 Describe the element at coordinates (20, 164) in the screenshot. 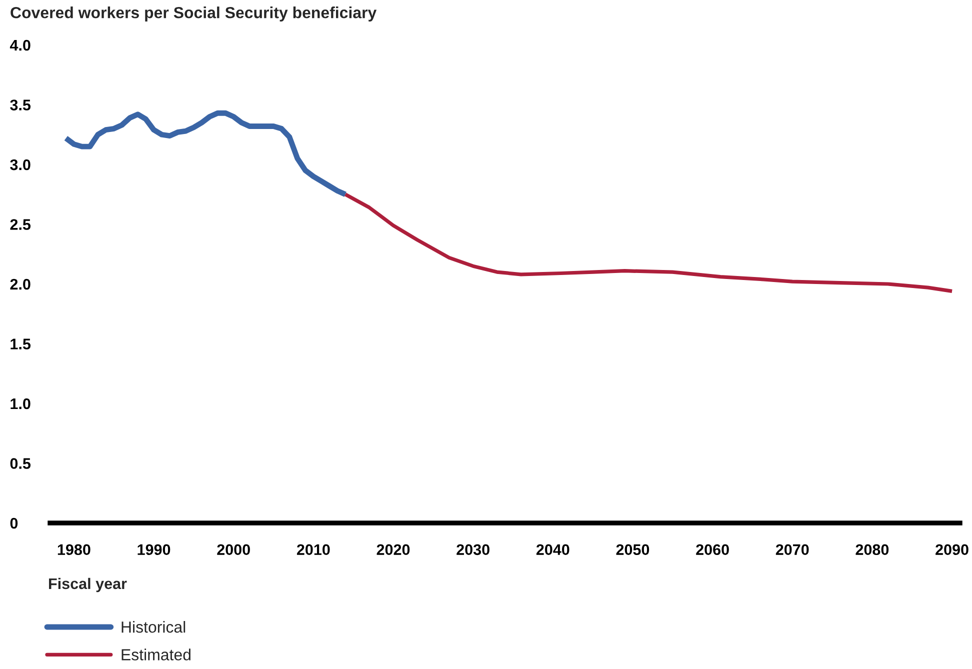

I see `y-tick-label: 3.0` at that location.